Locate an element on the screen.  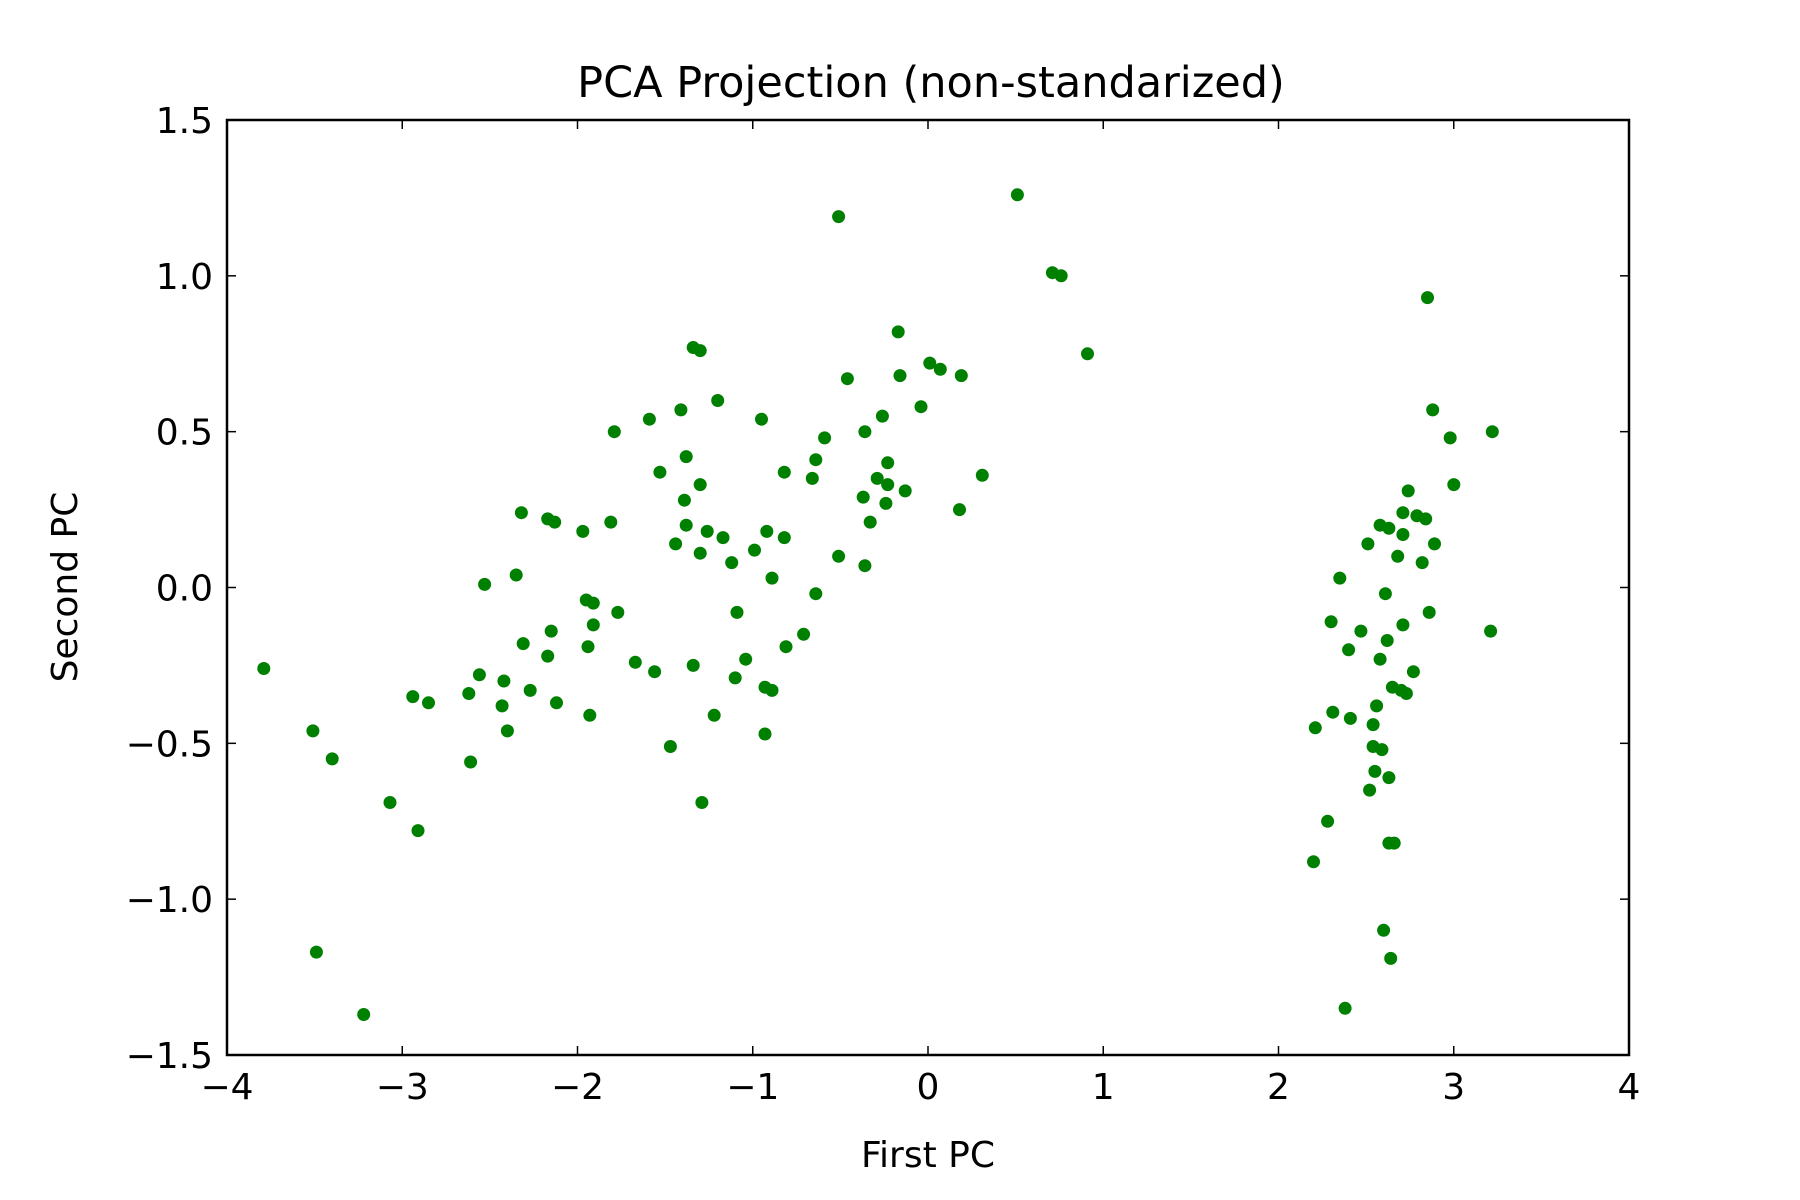
x-tick-label: 4 is located at coordinates (1629, 1087).